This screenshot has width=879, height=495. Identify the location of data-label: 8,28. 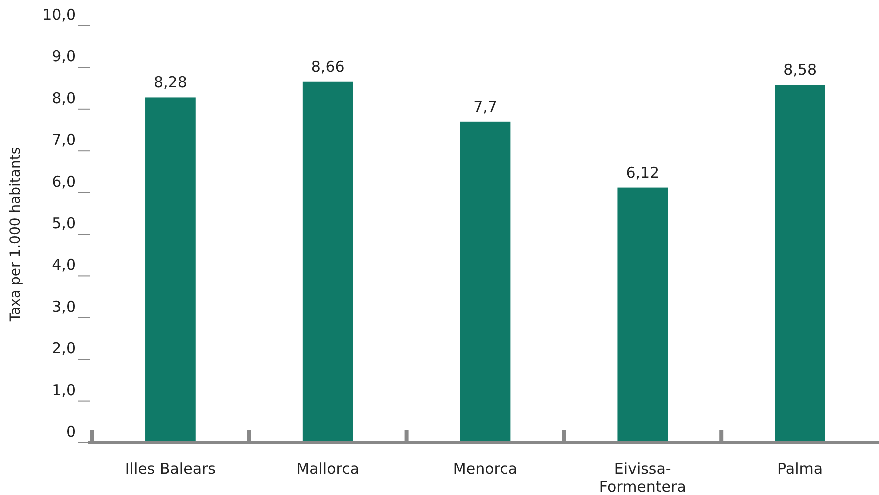
(171, 83).